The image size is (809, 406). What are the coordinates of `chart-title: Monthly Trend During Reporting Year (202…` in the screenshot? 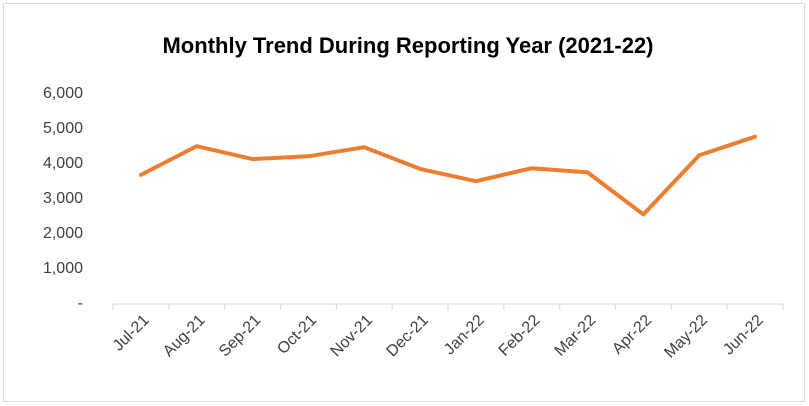 It's located at (407, 45).